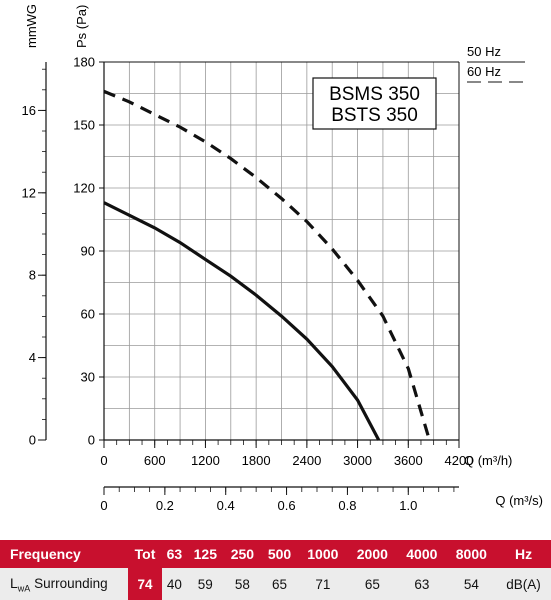 The width and height of the screenshot is (551, 600). I want to click on lwa-label: LwA Surrounding, so click(64, 584).